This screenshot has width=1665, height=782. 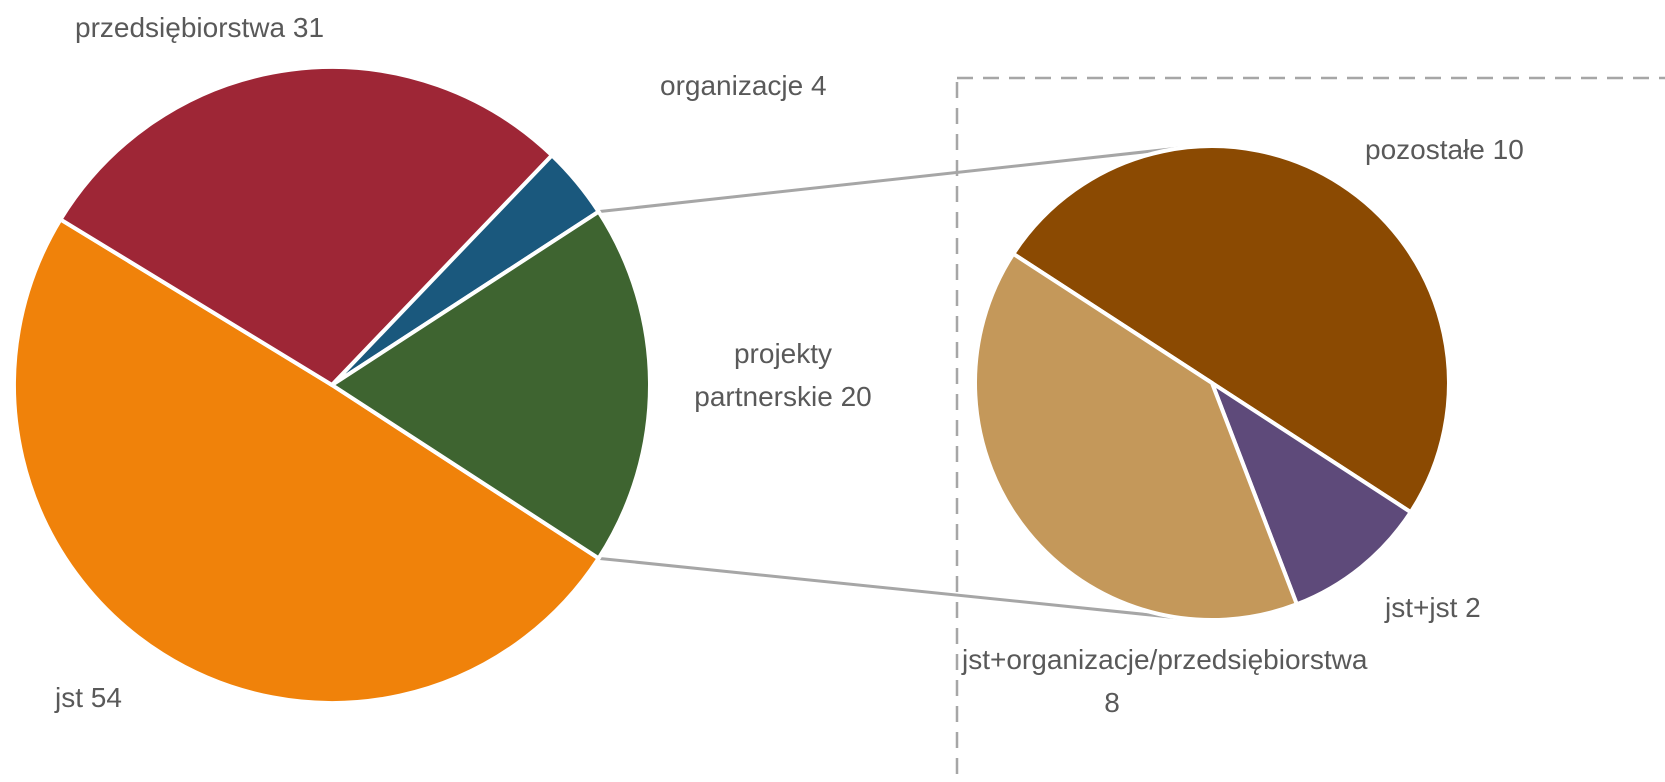 What do you see at coordinates (1165, 659) in the screenshot?
I see `label-part: jst+organizacje/przedsiębiorstwa` at bounding box center [1165, 659].